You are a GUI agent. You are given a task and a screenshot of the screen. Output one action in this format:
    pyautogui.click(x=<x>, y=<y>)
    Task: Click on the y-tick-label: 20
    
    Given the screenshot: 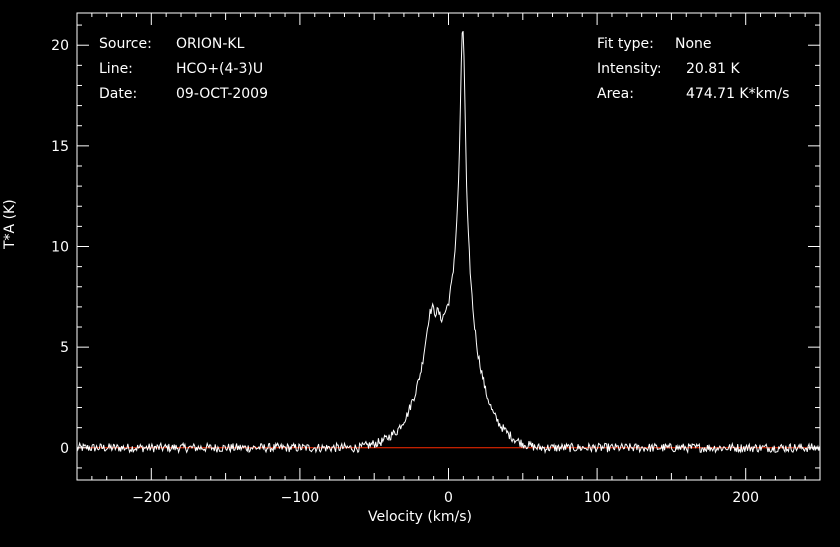 What is the action you would take?
    pyautogui.click(x=60, y=46)
    